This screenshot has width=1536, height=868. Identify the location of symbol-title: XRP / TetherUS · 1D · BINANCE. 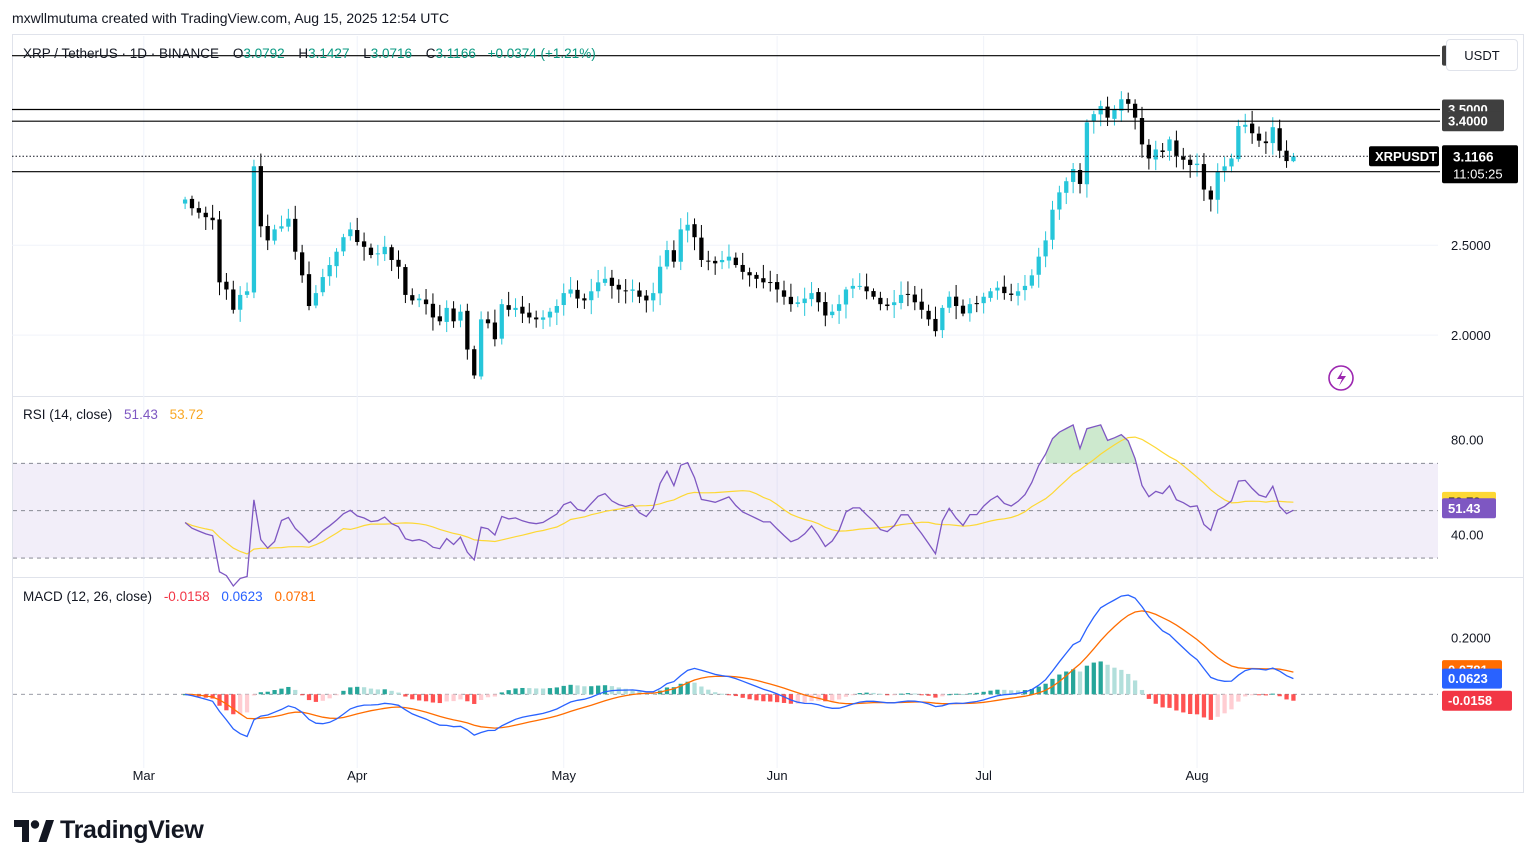
(121, 53).